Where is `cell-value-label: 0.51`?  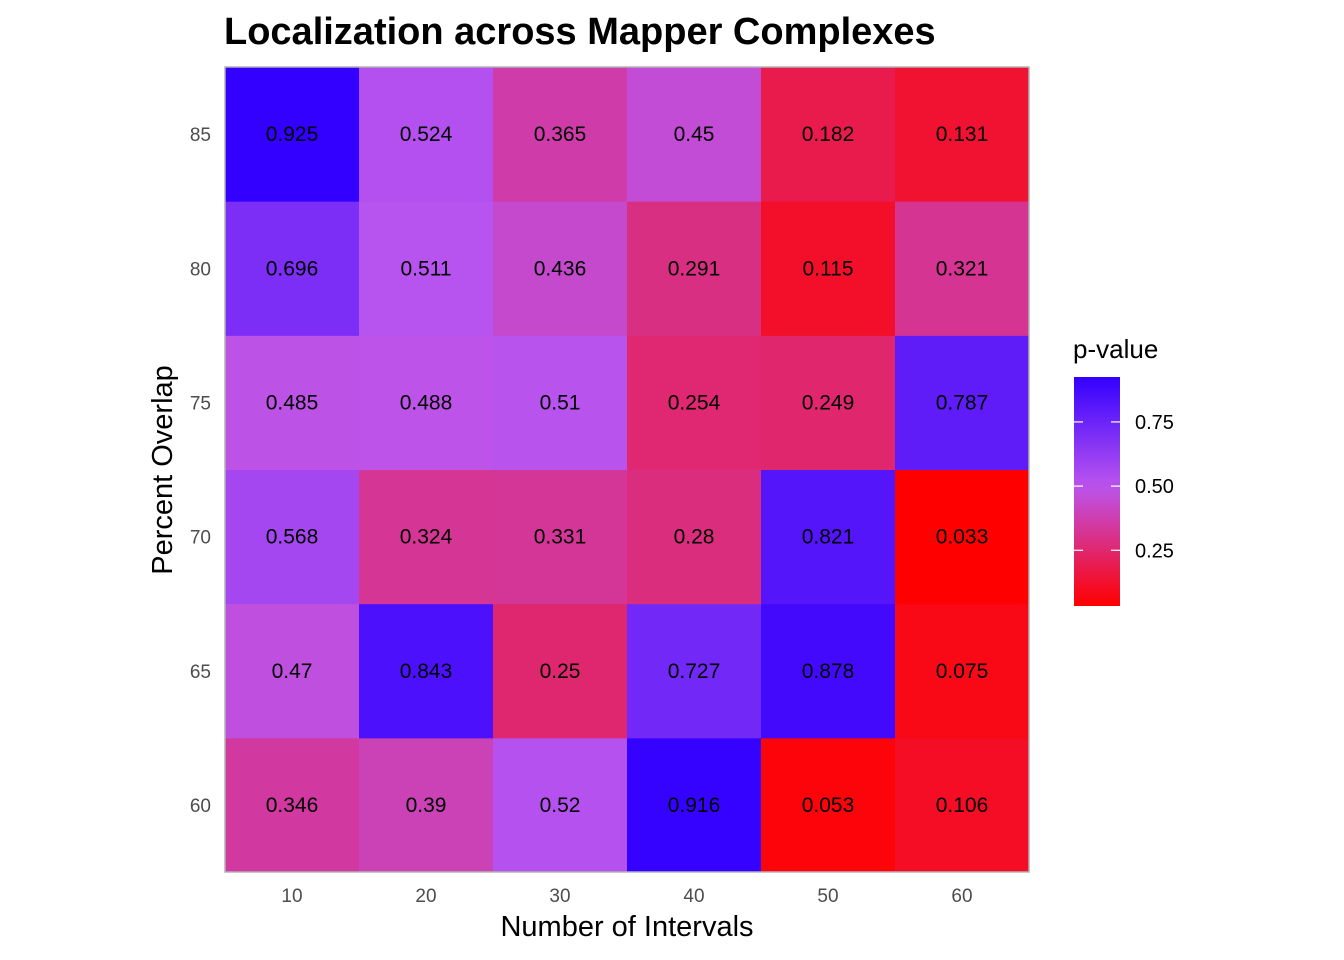
cell-value-label: 0.51 is located at coordinates (560, 402).